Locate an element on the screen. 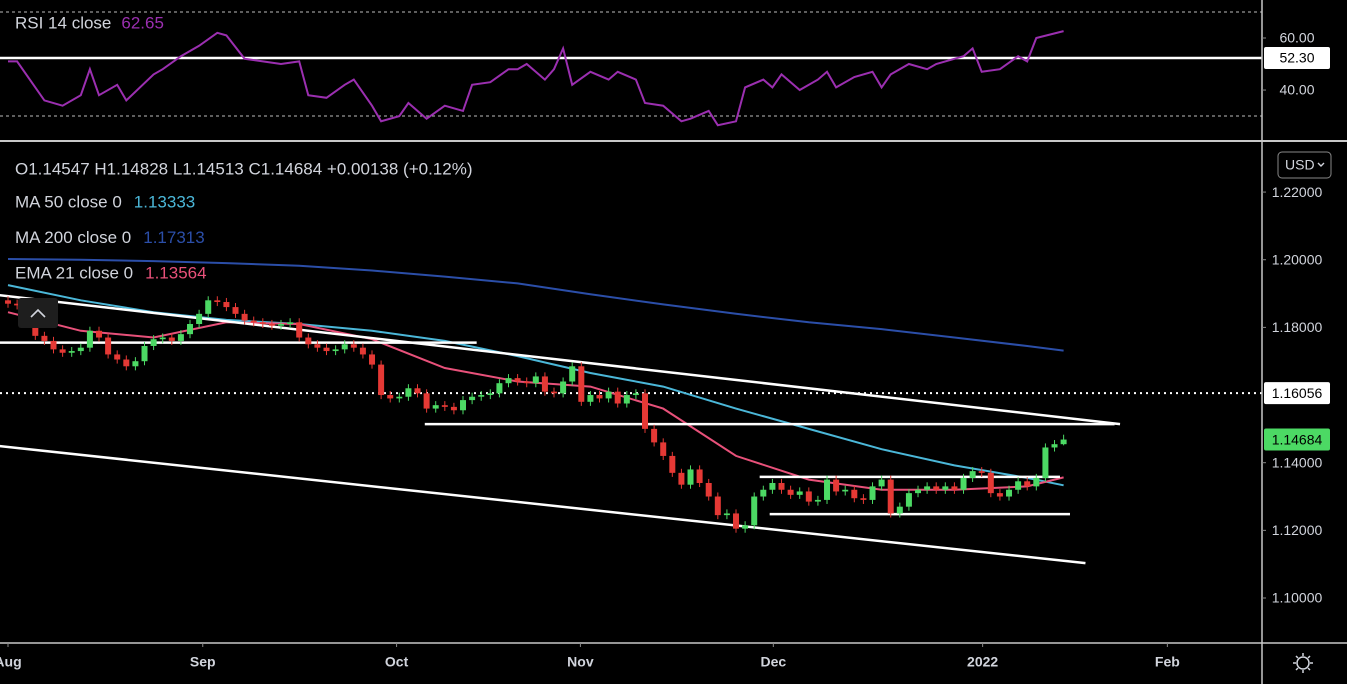 This screenshot has width=1347, height=684. price-line-tag: 1.16056 is located at coordinates (1297, 393).